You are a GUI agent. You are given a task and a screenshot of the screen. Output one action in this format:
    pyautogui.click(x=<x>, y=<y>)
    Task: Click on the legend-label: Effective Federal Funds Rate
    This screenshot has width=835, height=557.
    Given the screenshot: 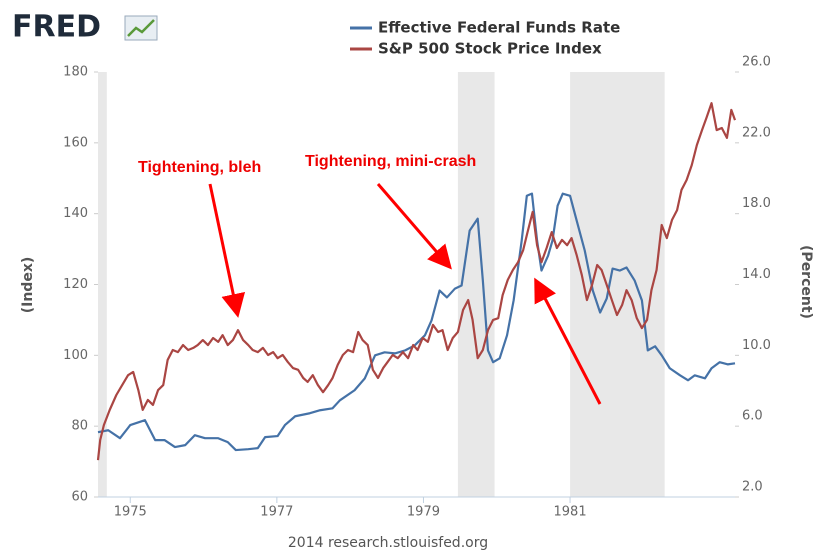 What is the action you would take?
    pyautogui.click(x=499, y=28)
    